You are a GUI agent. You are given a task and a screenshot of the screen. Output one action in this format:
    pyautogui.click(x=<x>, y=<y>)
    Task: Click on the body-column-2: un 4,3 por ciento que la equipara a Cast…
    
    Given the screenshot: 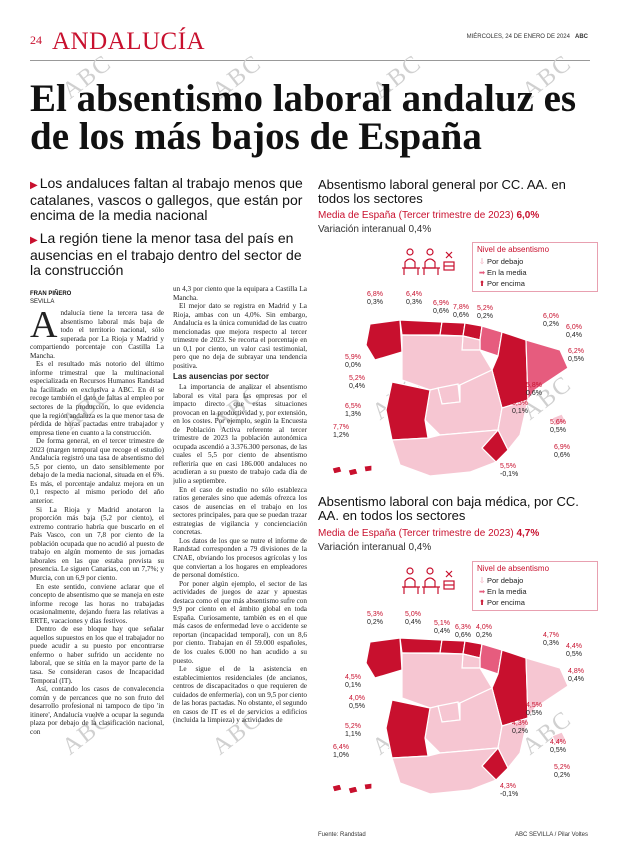 What is the action you would take?
    pyautogui.click(x=240, y=559)
    